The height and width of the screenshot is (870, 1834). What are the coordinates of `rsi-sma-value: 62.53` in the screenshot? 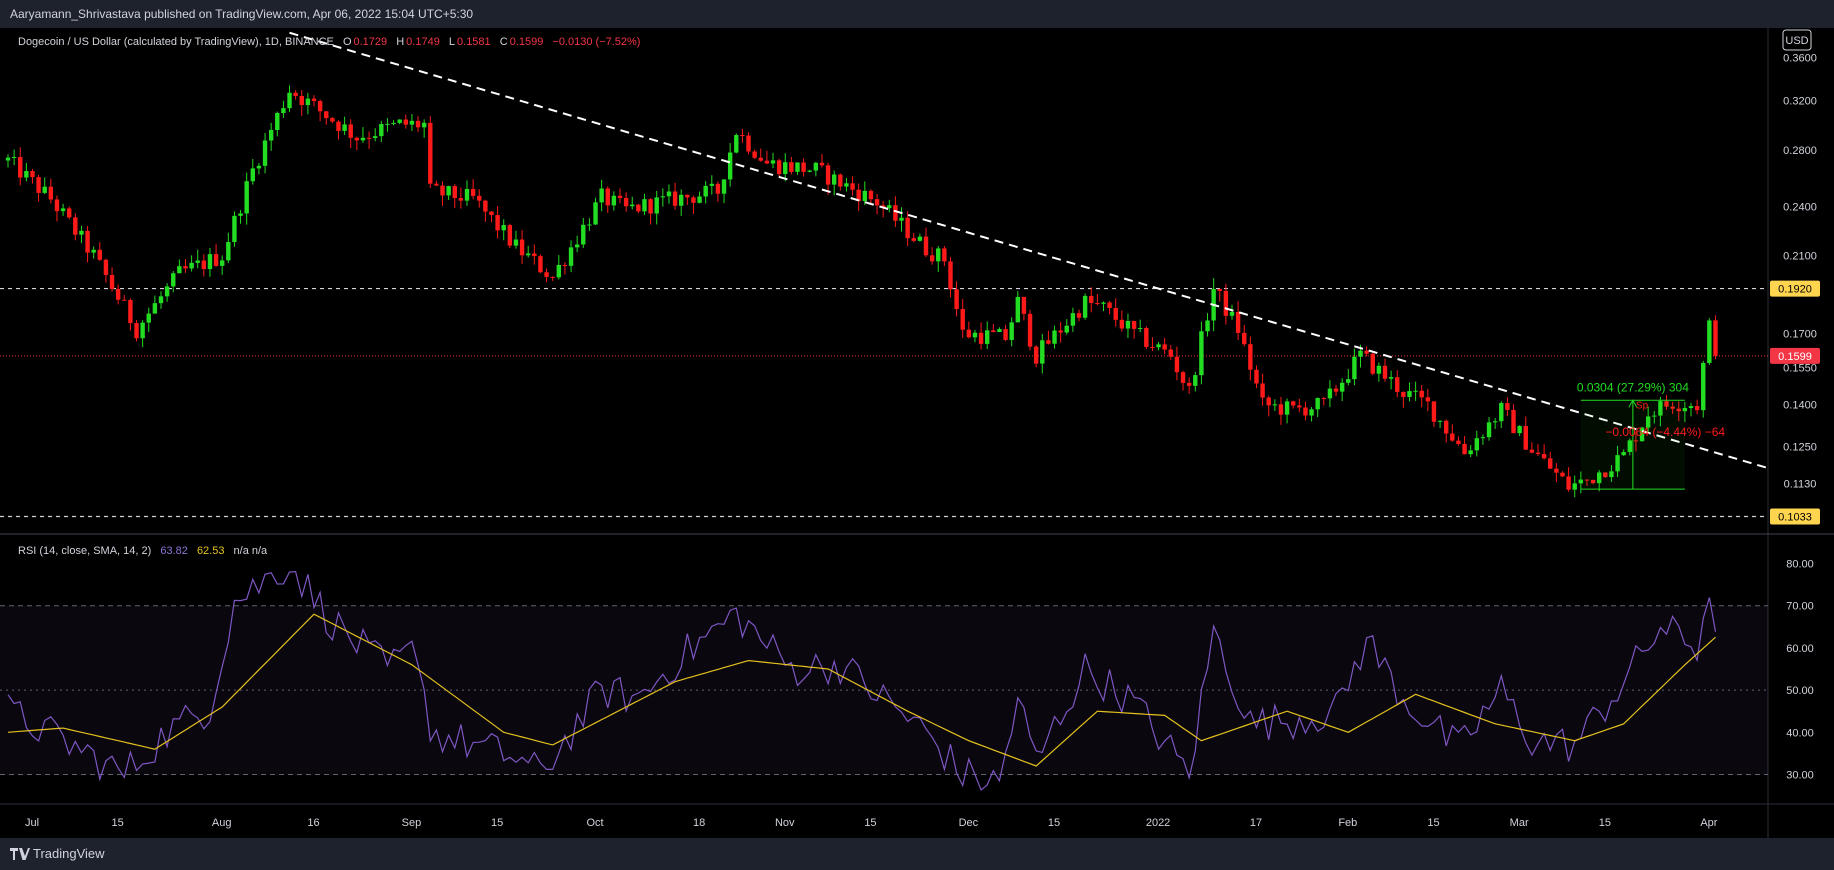 It's located at (211, 551).